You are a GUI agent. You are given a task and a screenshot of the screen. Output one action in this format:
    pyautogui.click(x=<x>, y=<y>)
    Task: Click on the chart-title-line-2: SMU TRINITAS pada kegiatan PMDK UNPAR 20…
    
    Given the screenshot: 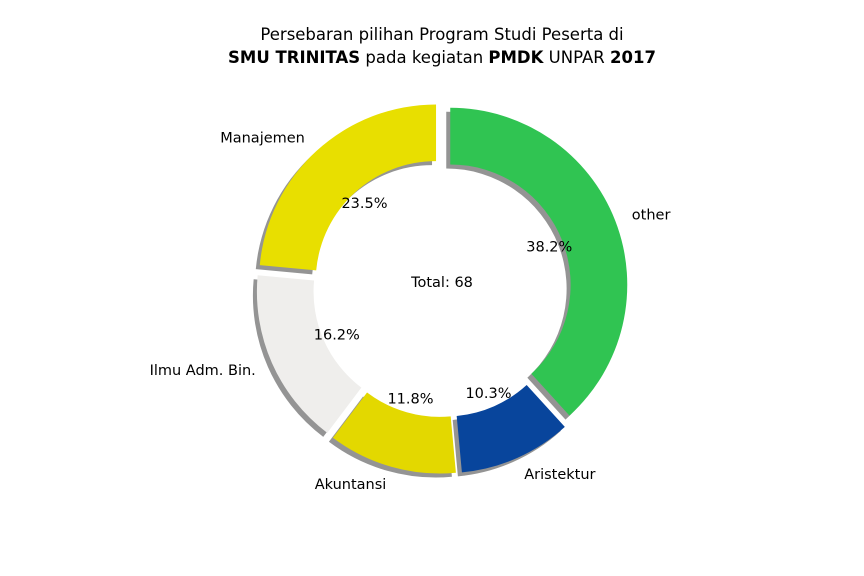 What is the action you would take?
    pyautogui.click(x=442, y=57)
    